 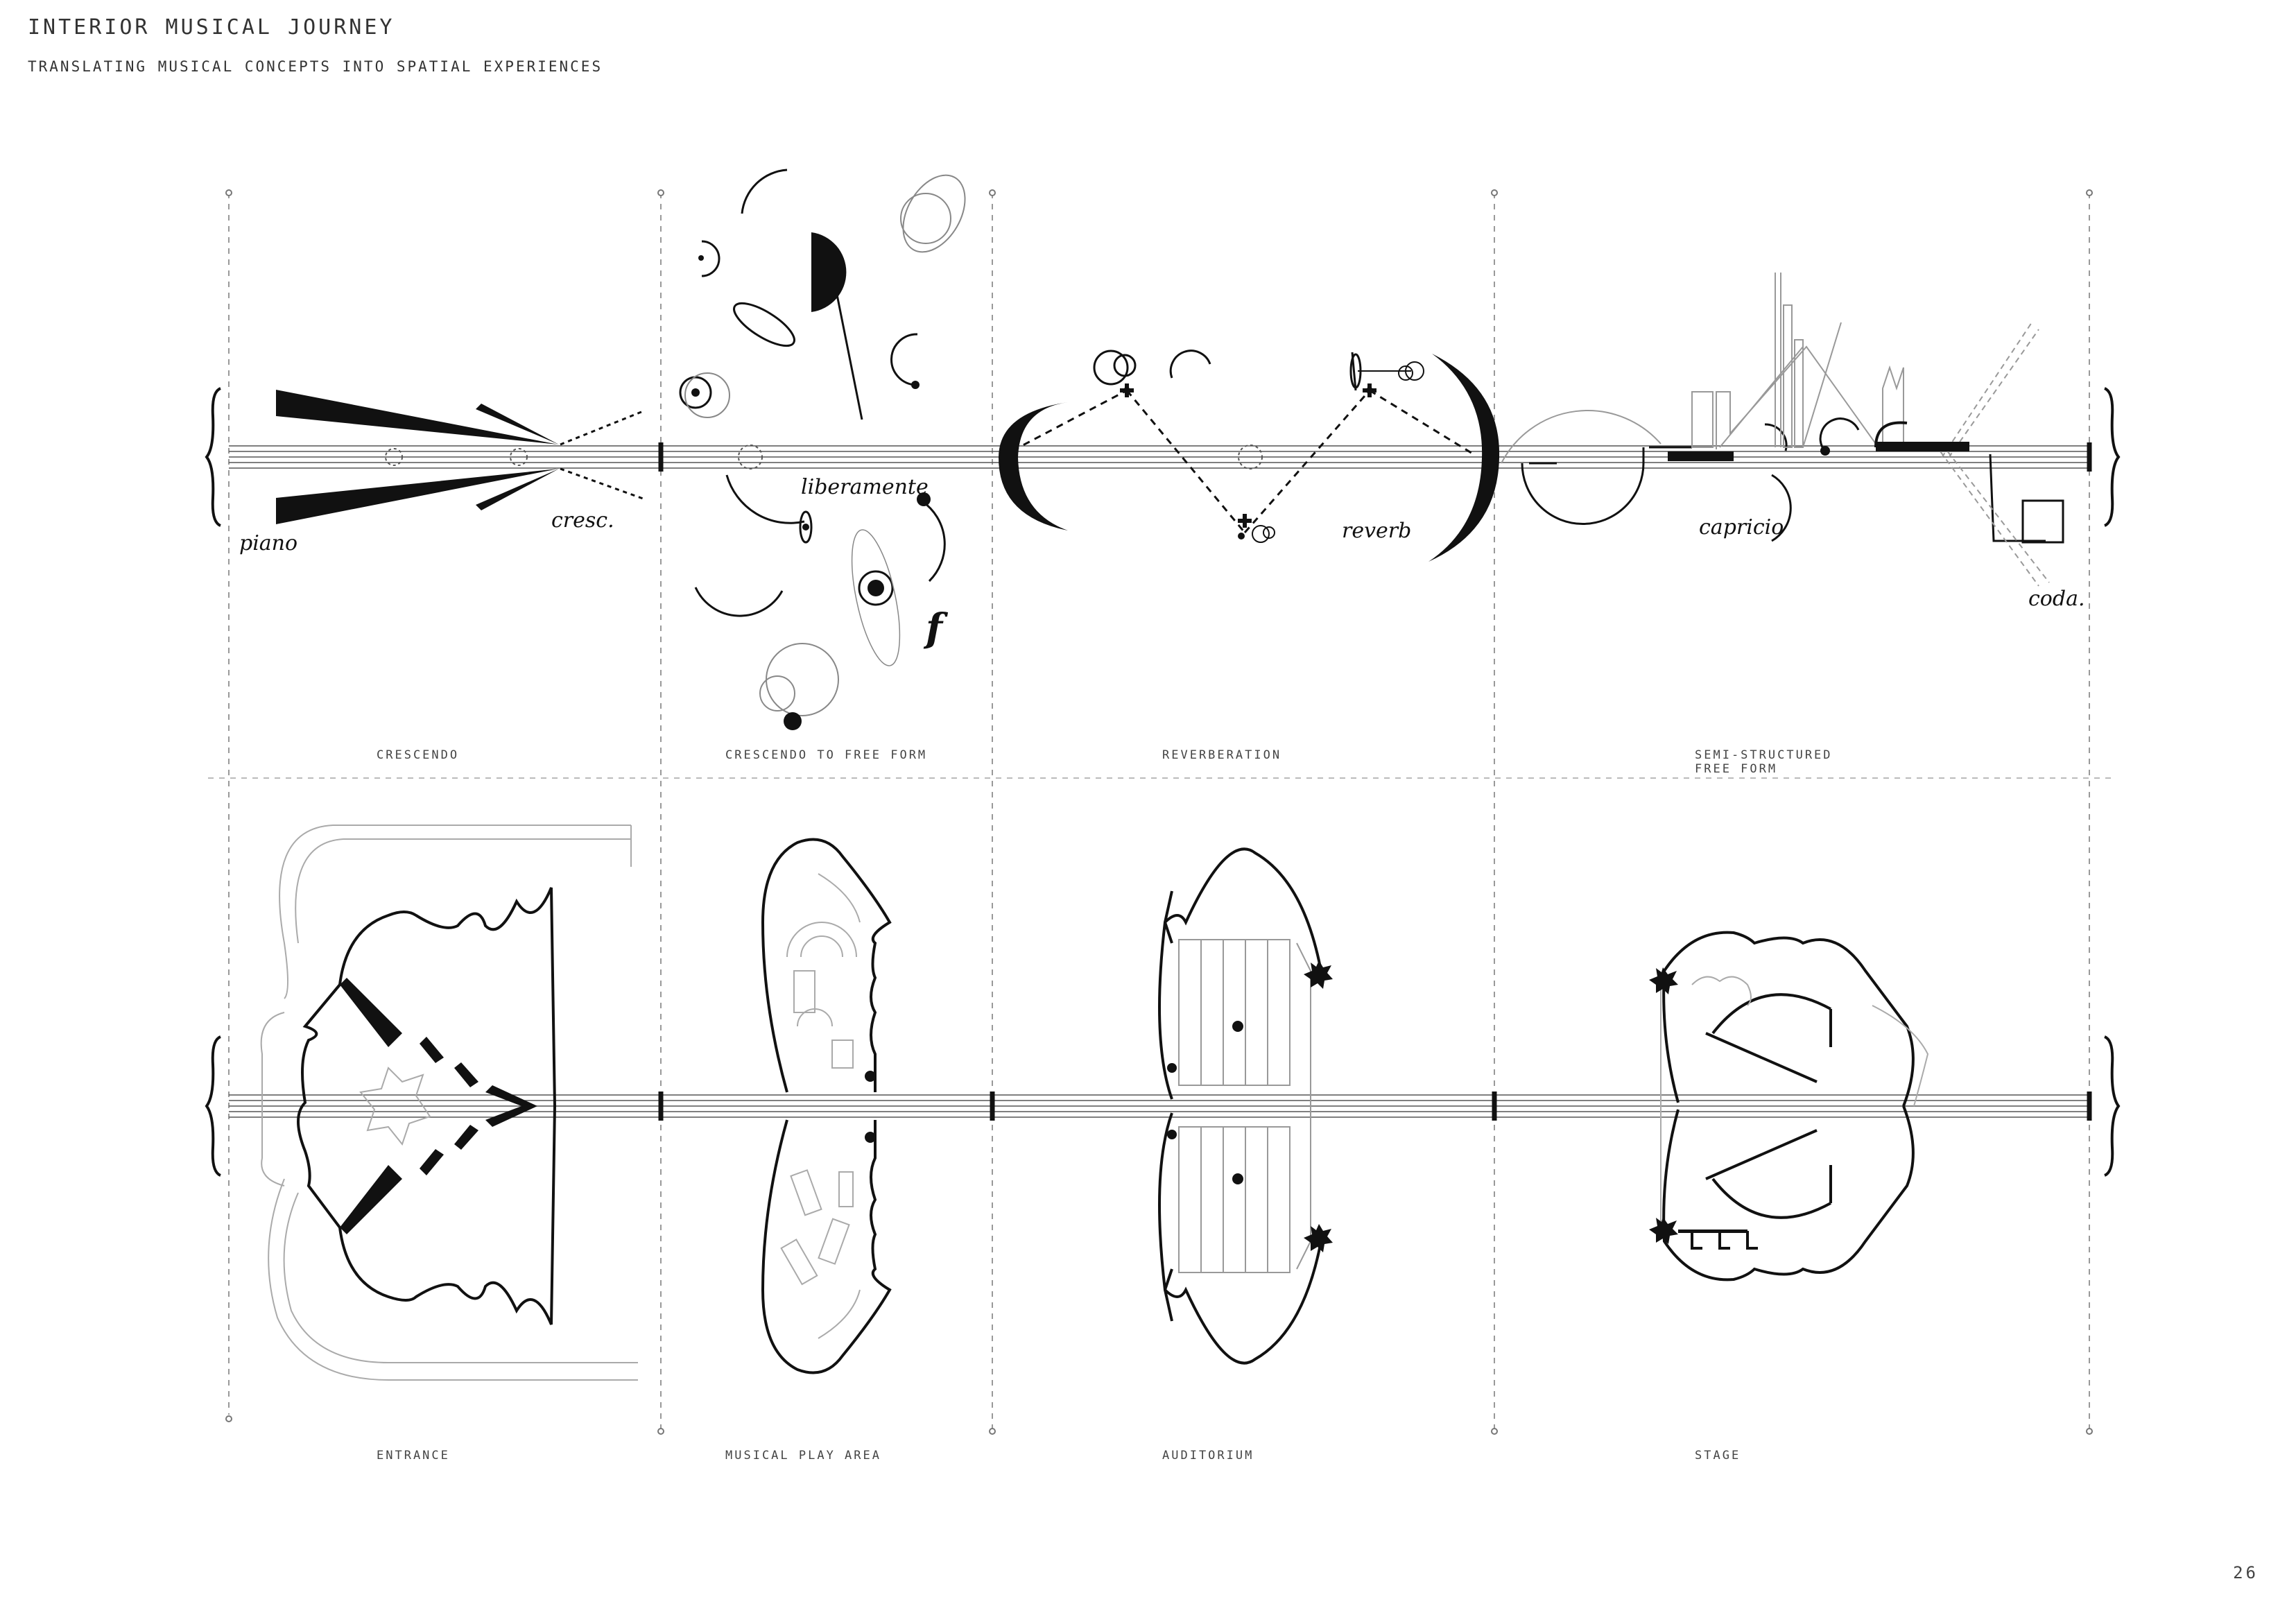 What do you see at coordinates (2056, 599) in the screenshot?
I see `annotation-coda: coda.` at bounding box center [2056, 599].